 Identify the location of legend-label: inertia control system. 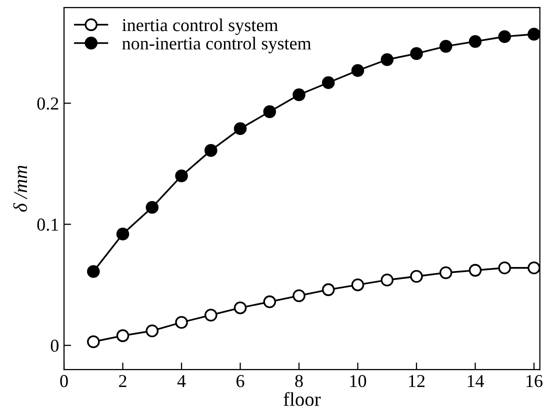
(200, 26).